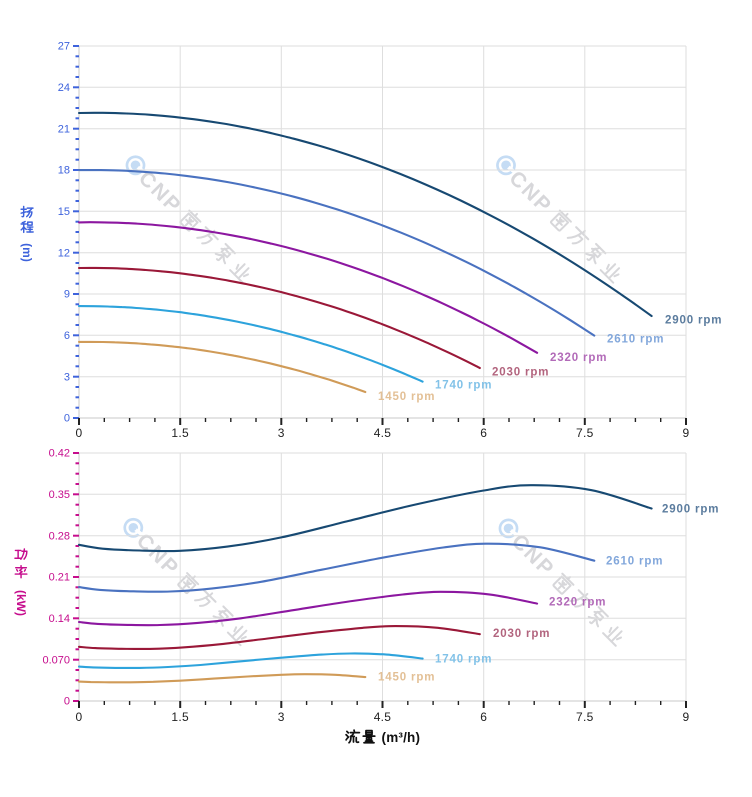 The height and width of the screenshot is (797, 752). I want to click on svg-text: 0.14, so click(59, 619).